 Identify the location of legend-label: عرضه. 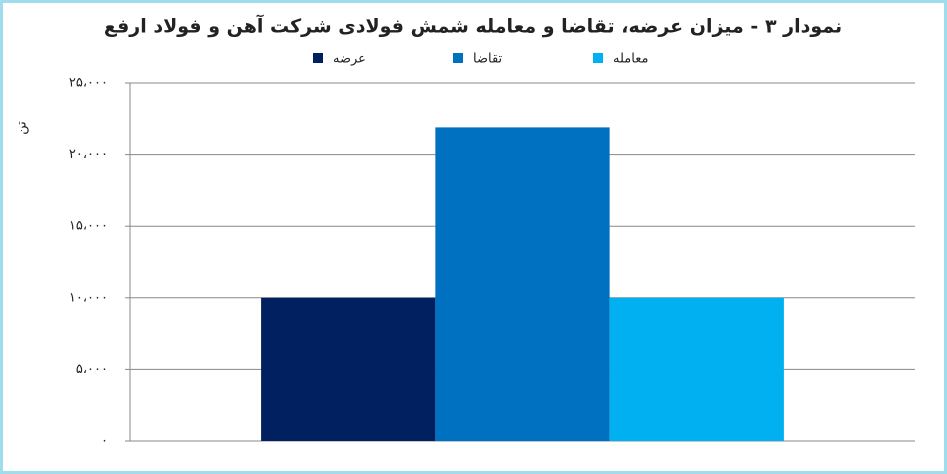
(349, 59).